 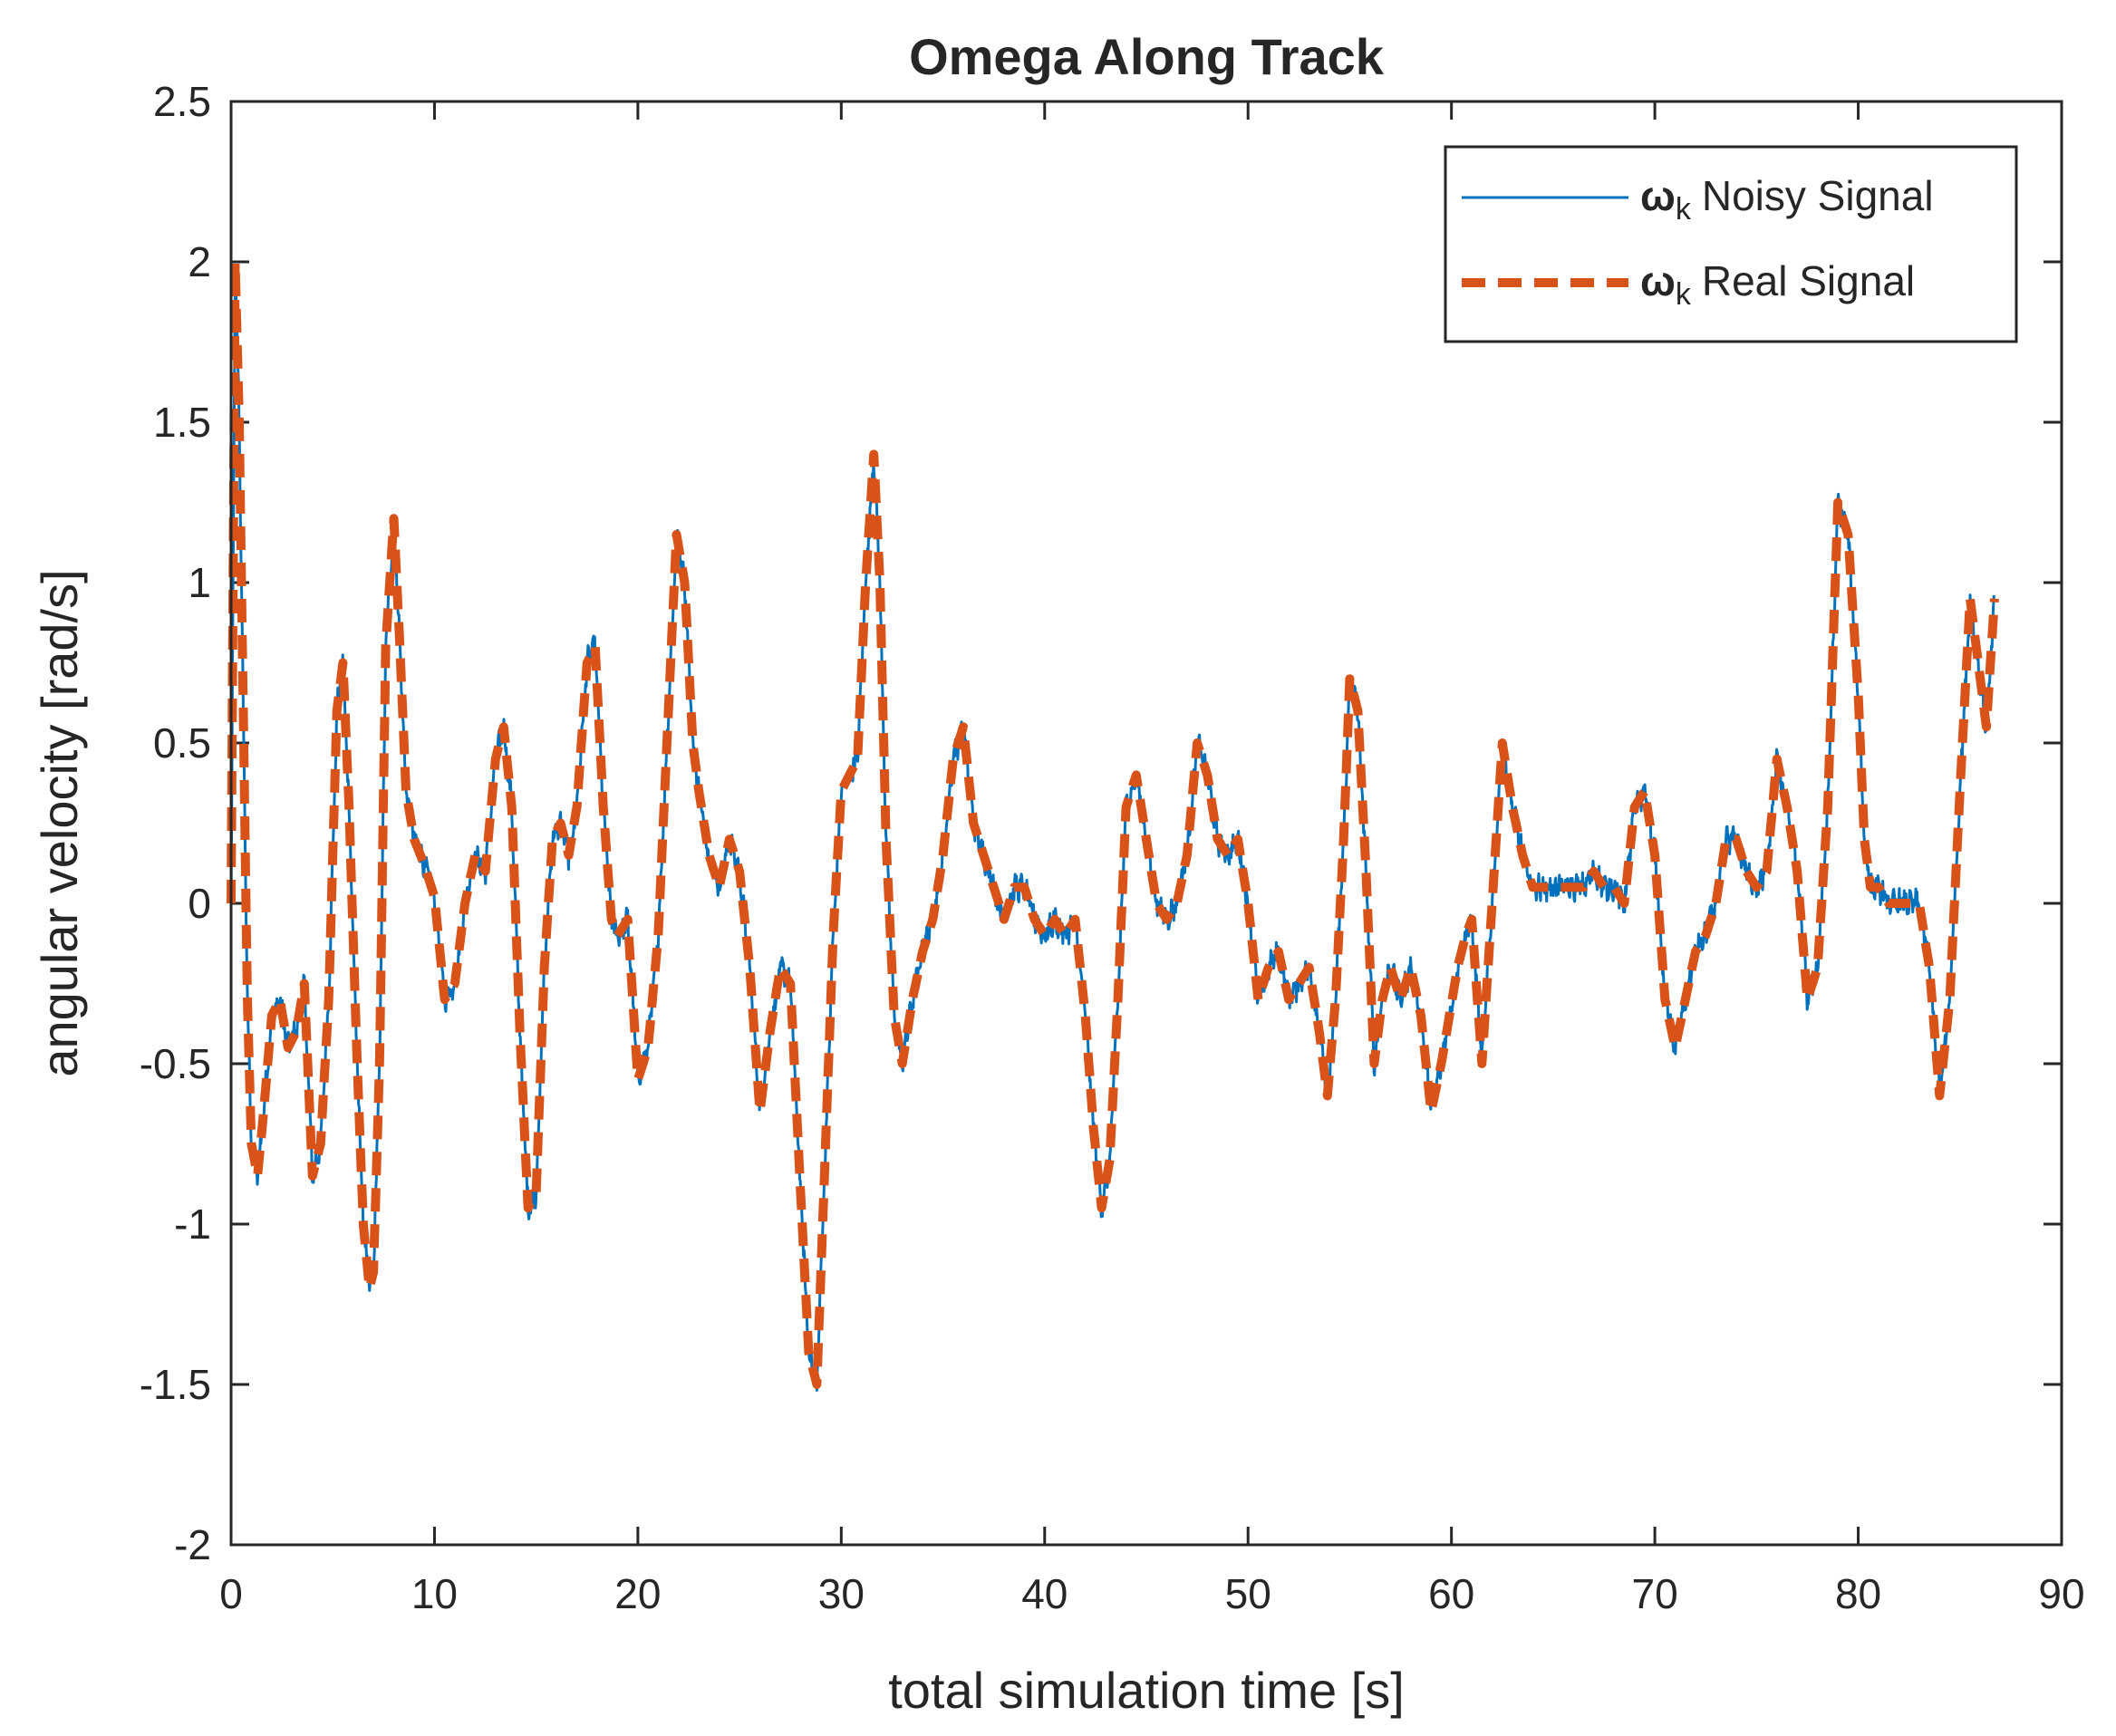 I want to click on x-tick-label: 50, so click(x=1248, y=1593).